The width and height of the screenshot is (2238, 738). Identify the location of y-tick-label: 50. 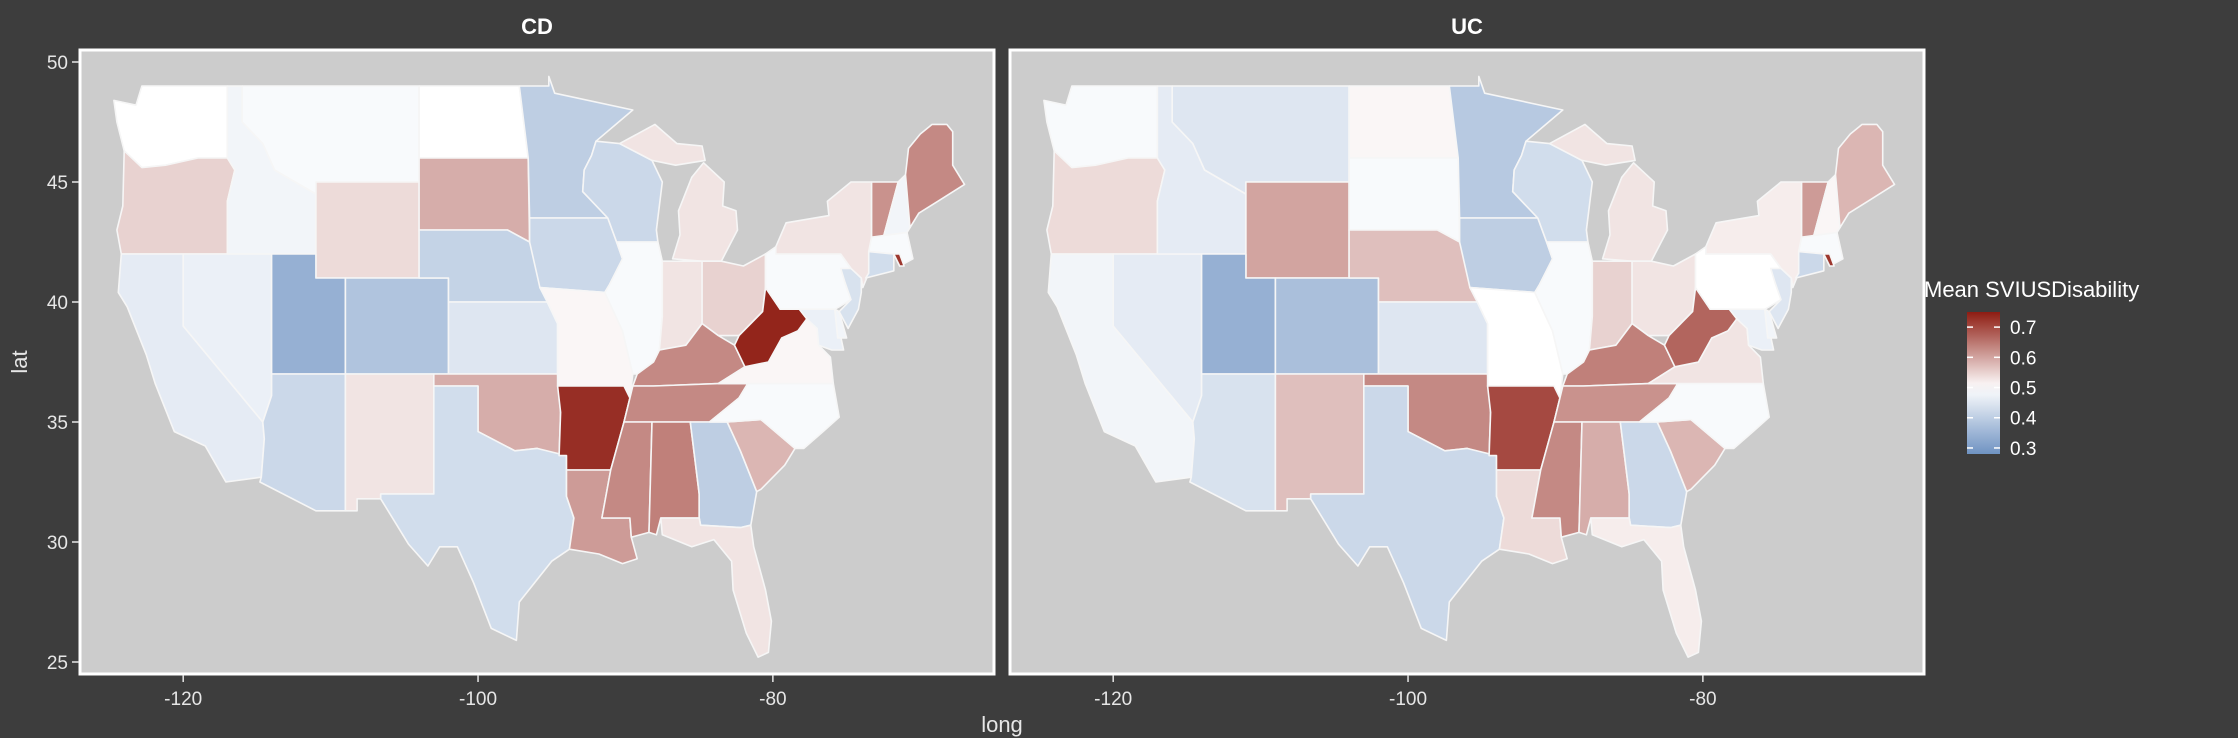
(57, 63).